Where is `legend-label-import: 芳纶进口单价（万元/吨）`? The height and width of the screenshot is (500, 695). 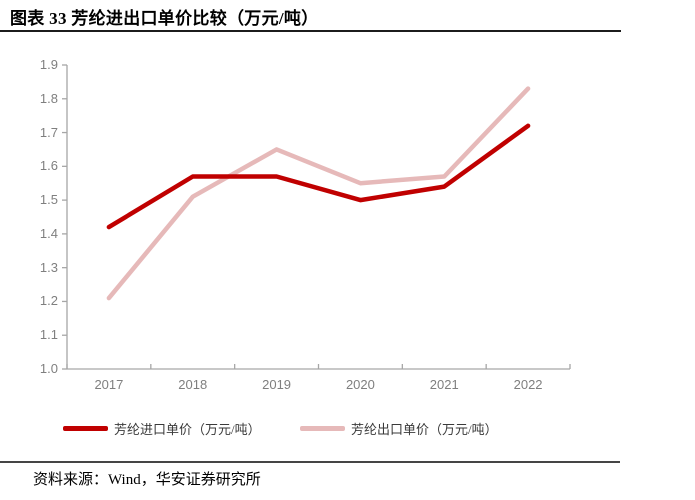
legend-label-import: 芳纶进口单价（万元/吨） is located at coordinates (187, 429).